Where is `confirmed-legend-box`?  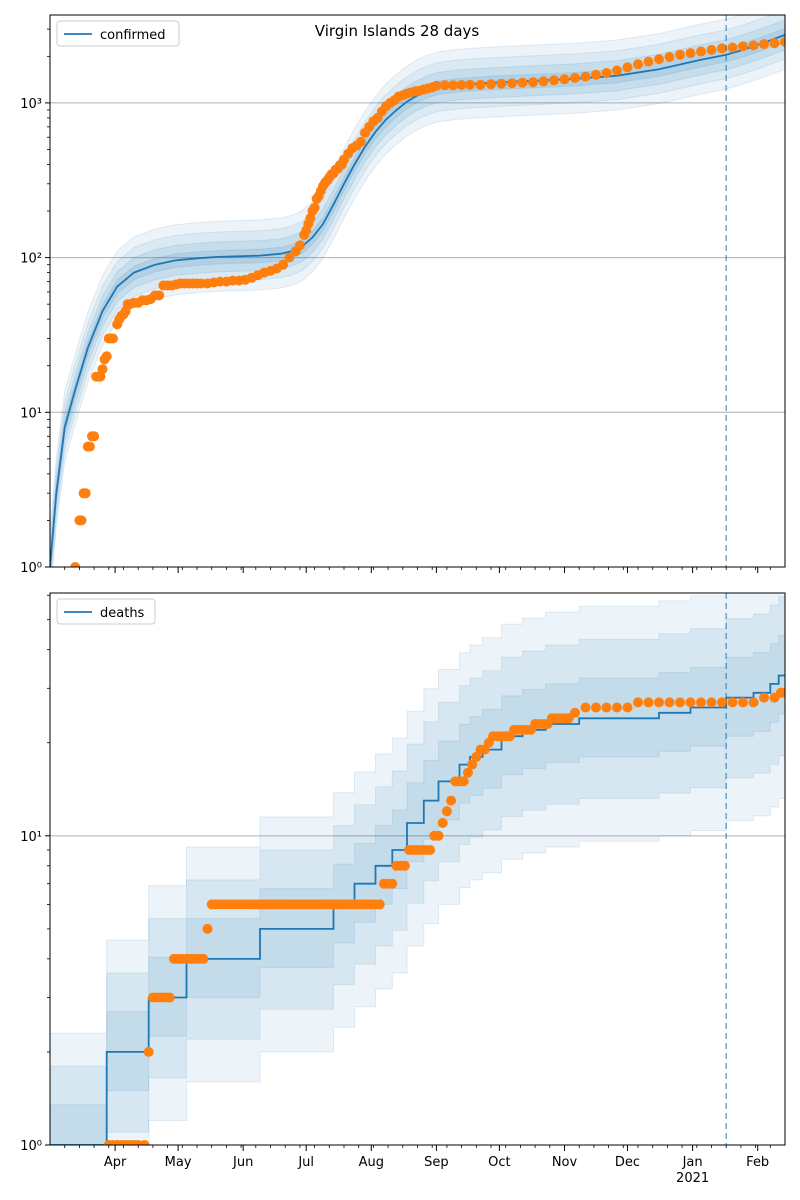 confirmed-legend-box is located at coordinates (118, 33).